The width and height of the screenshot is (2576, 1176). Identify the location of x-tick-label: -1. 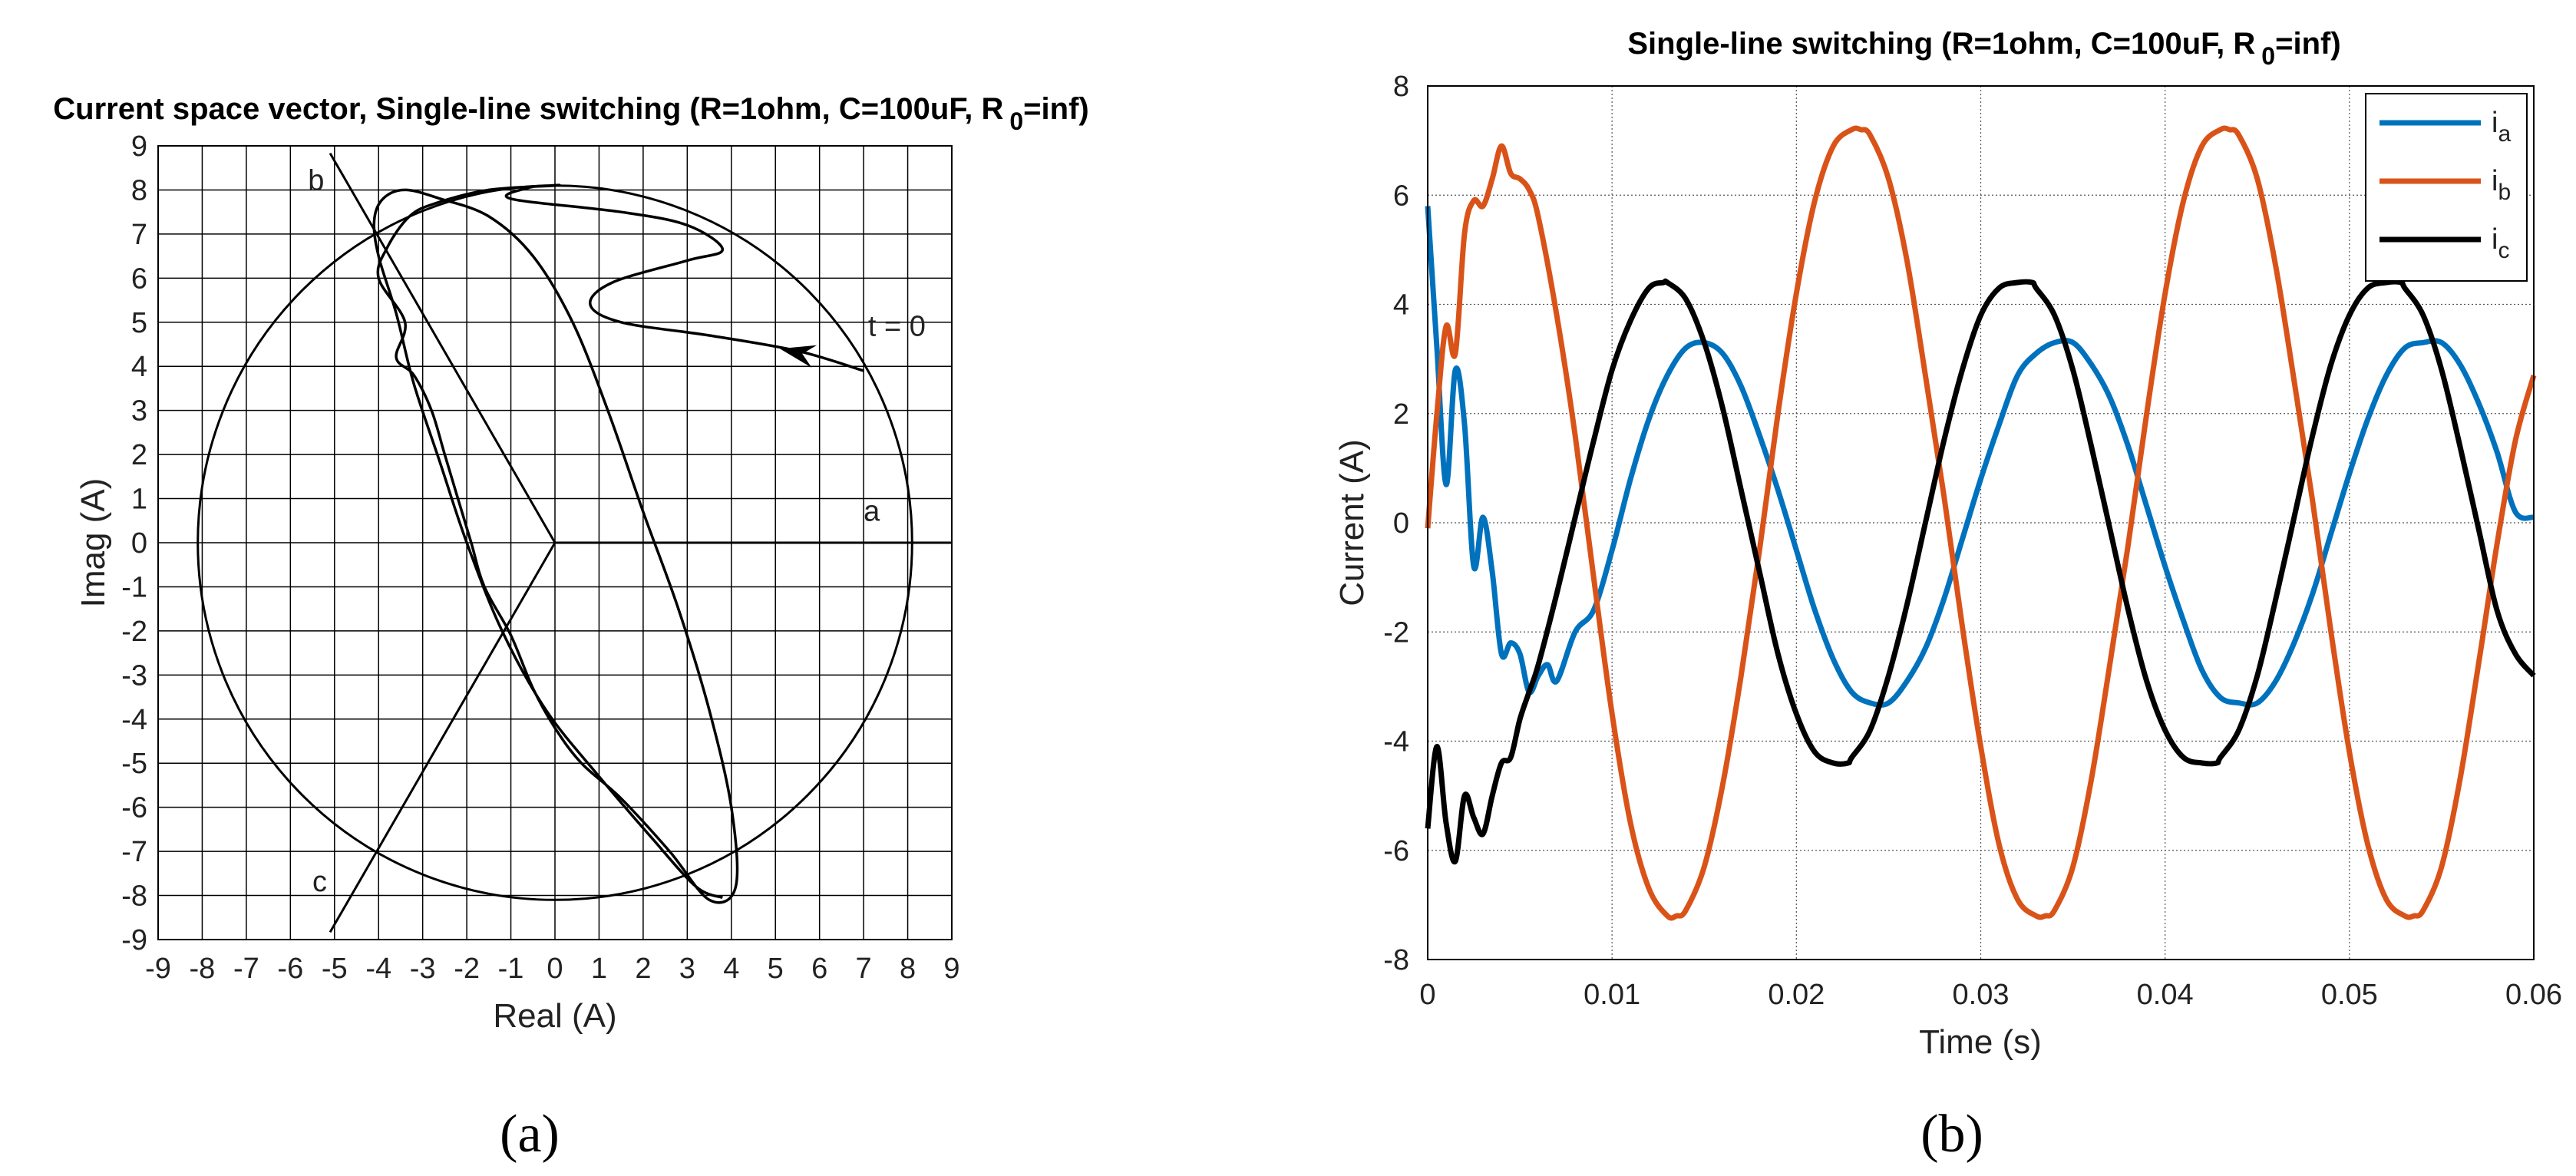
(511, 969).